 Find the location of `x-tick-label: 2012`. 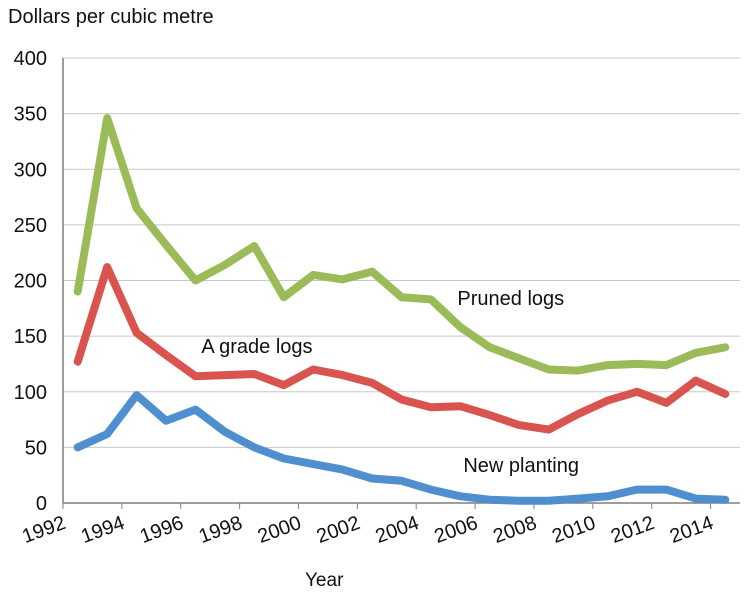

x-tick-label: 2012 is located at coordinates (632, 530).